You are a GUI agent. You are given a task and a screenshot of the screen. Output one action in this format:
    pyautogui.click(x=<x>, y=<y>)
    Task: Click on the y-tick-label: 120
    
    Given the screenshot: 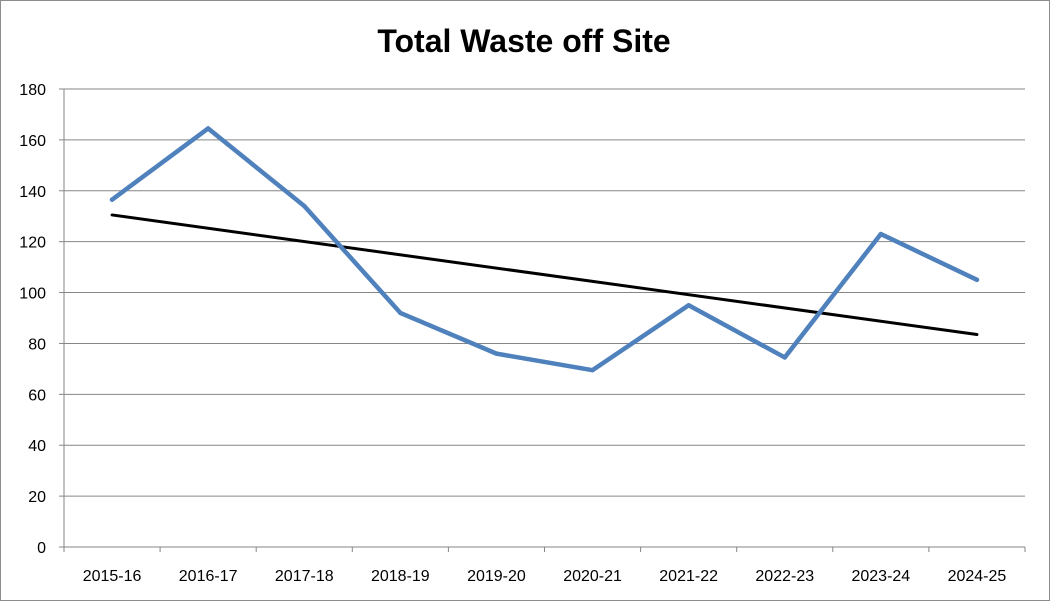 What is the action you would take?
    pyautogui.click(x=32, y=243)
    